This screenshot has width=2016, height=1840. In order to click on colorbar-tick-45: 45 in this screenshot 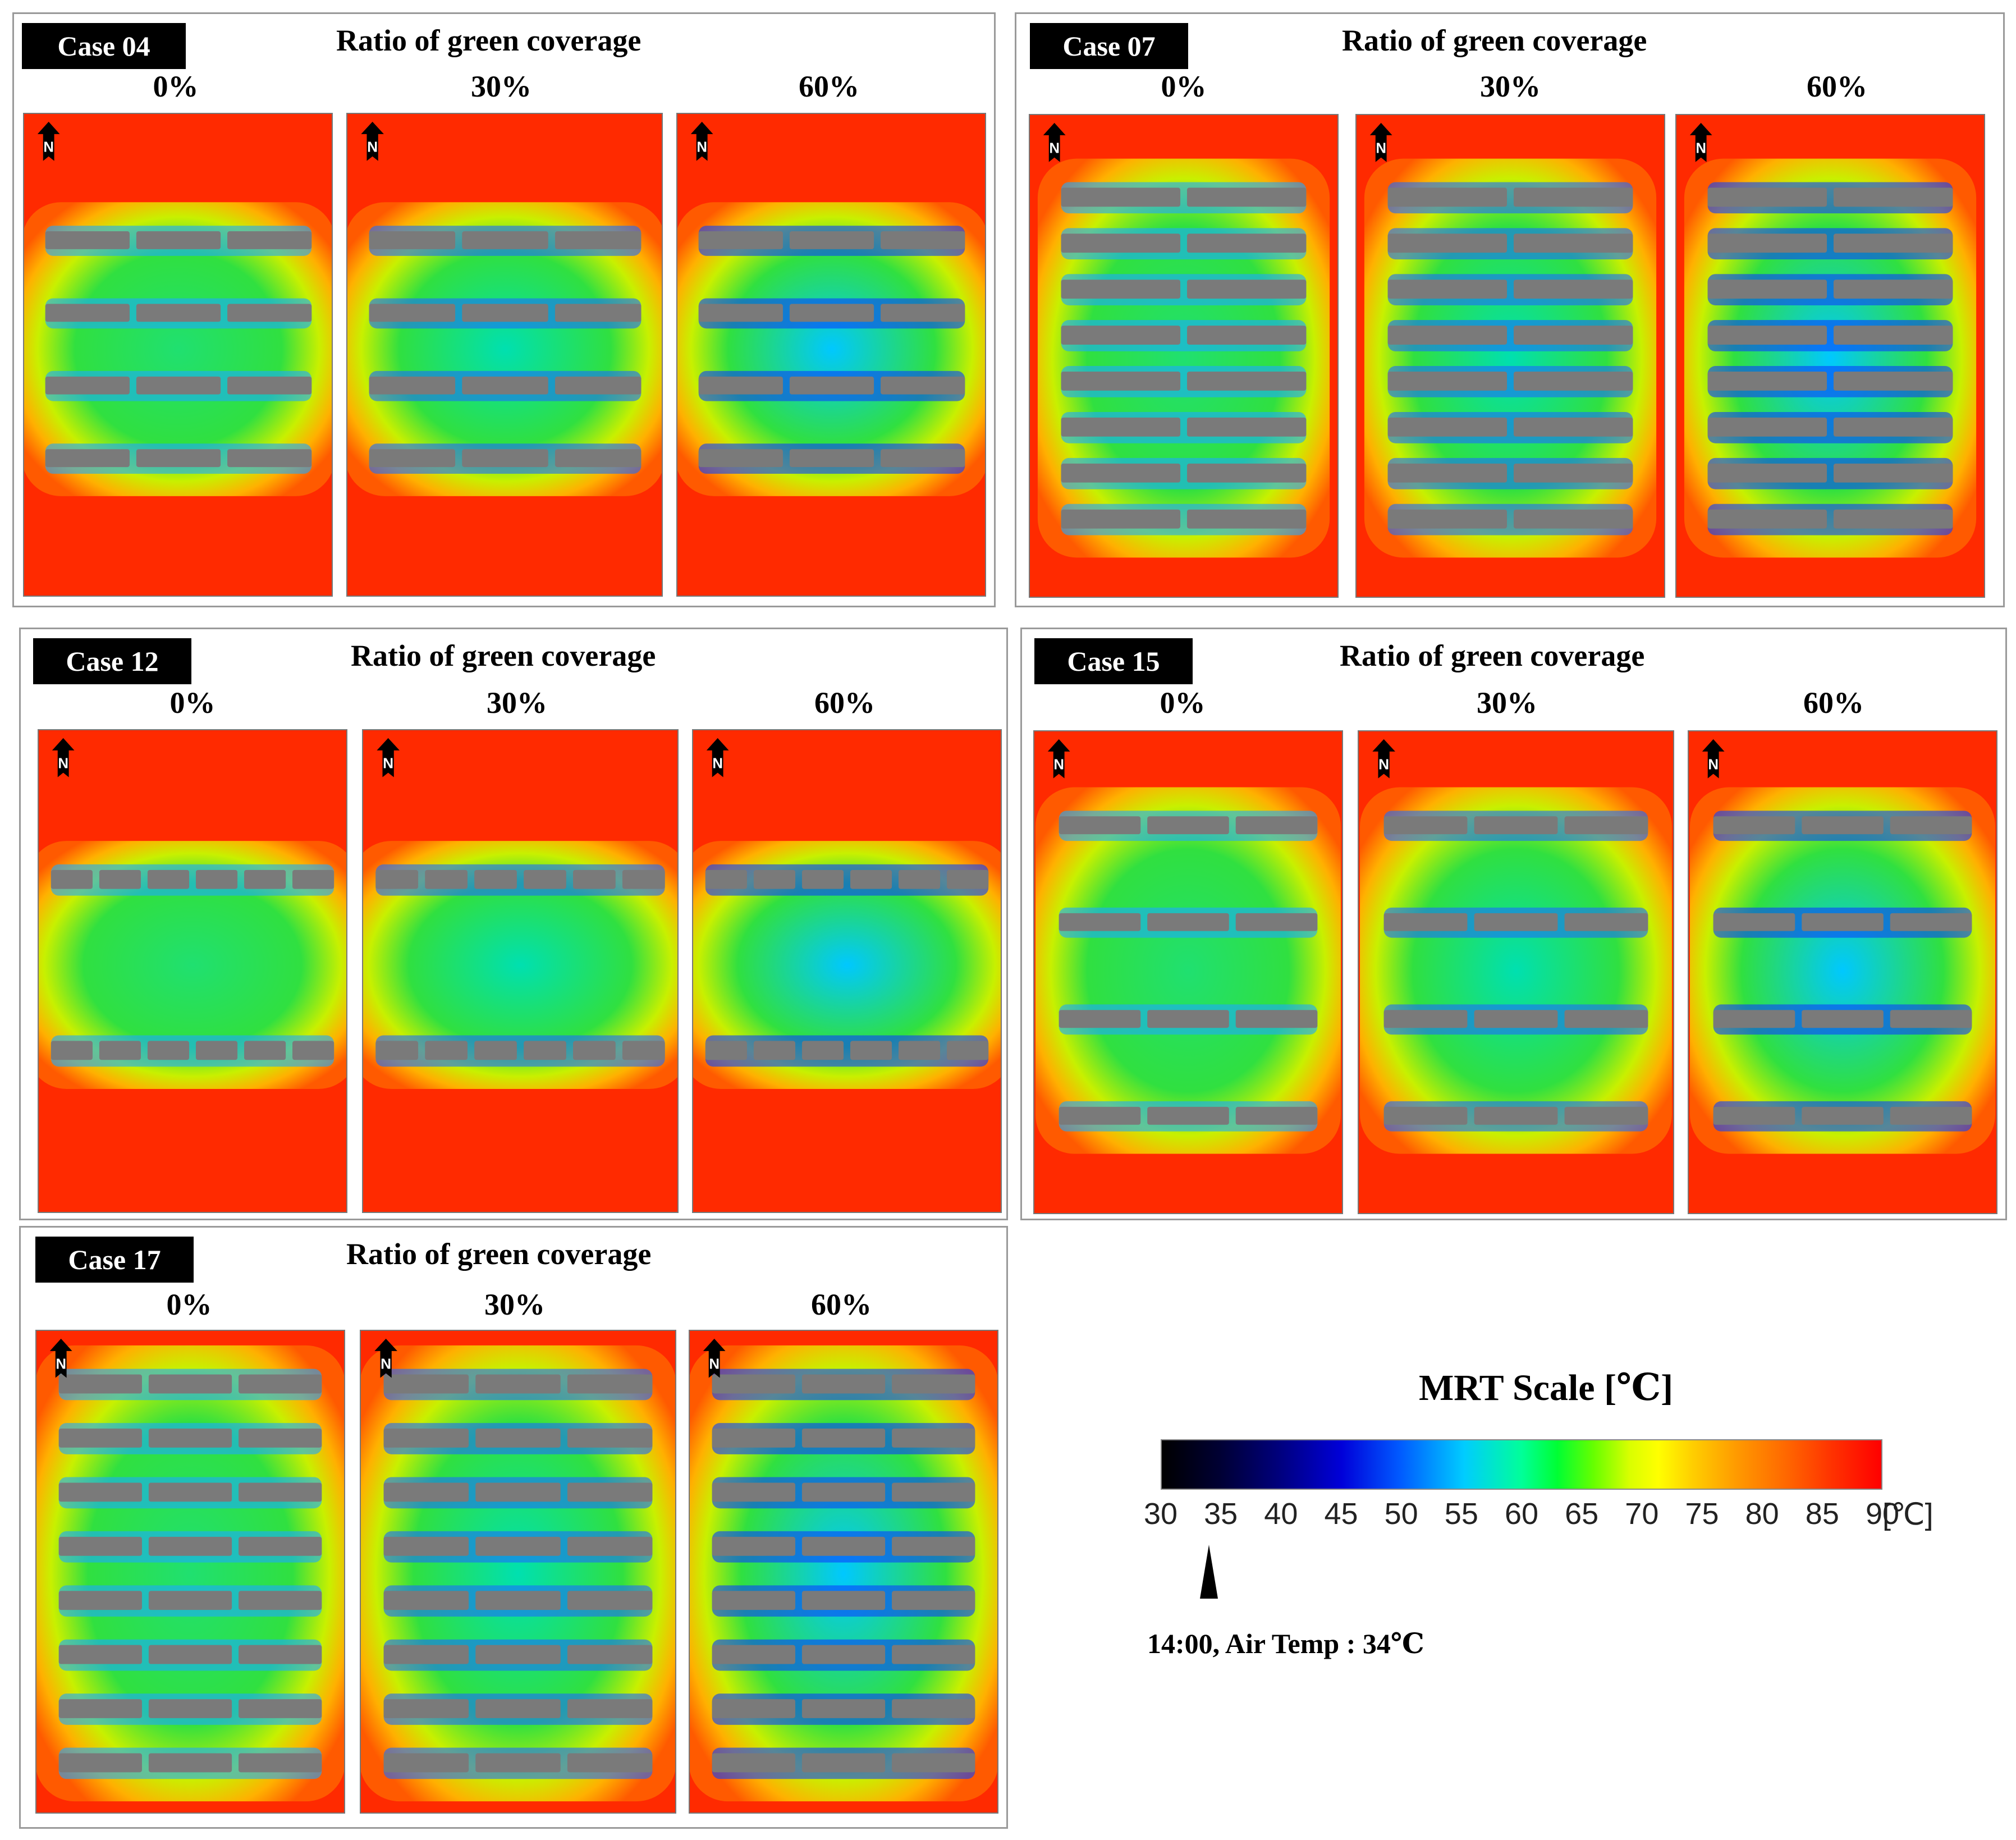, I will do `click(1341, 1514)`.